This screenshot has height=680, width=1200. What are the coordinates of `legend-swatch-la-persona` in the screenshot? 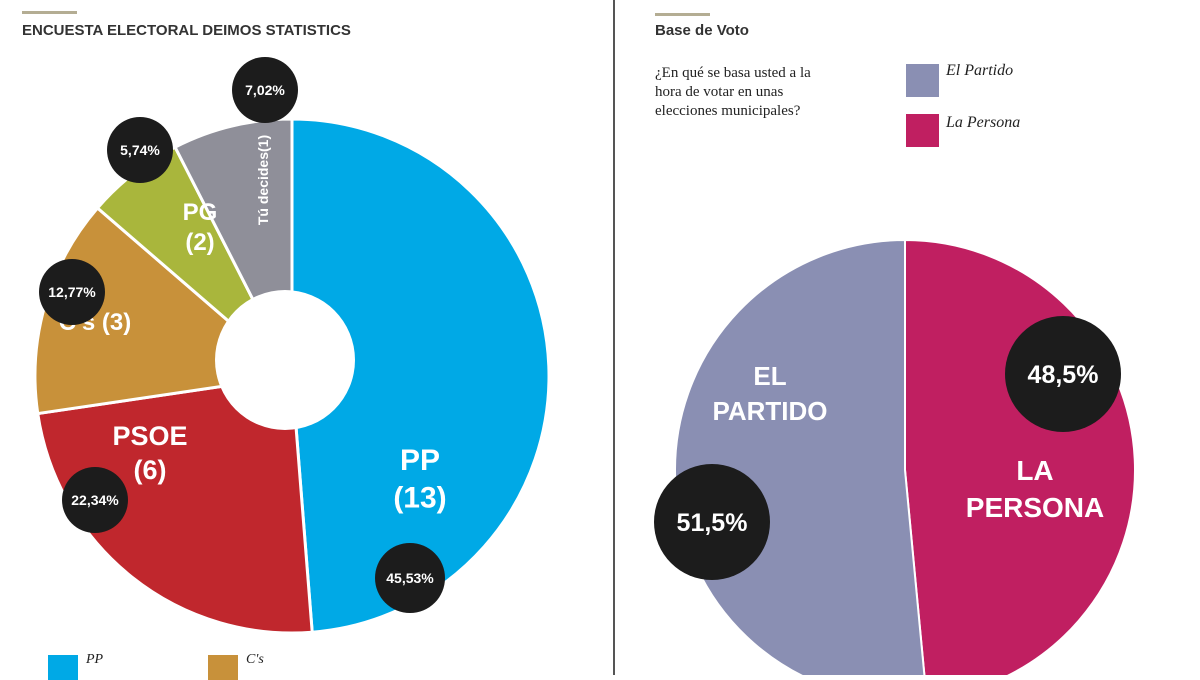 It's located at (922, 130).